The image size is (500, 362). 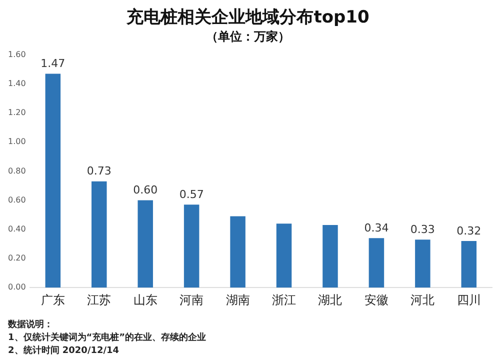 I want to click on y-tick-label: 0.00, so click(x=17, y=287).